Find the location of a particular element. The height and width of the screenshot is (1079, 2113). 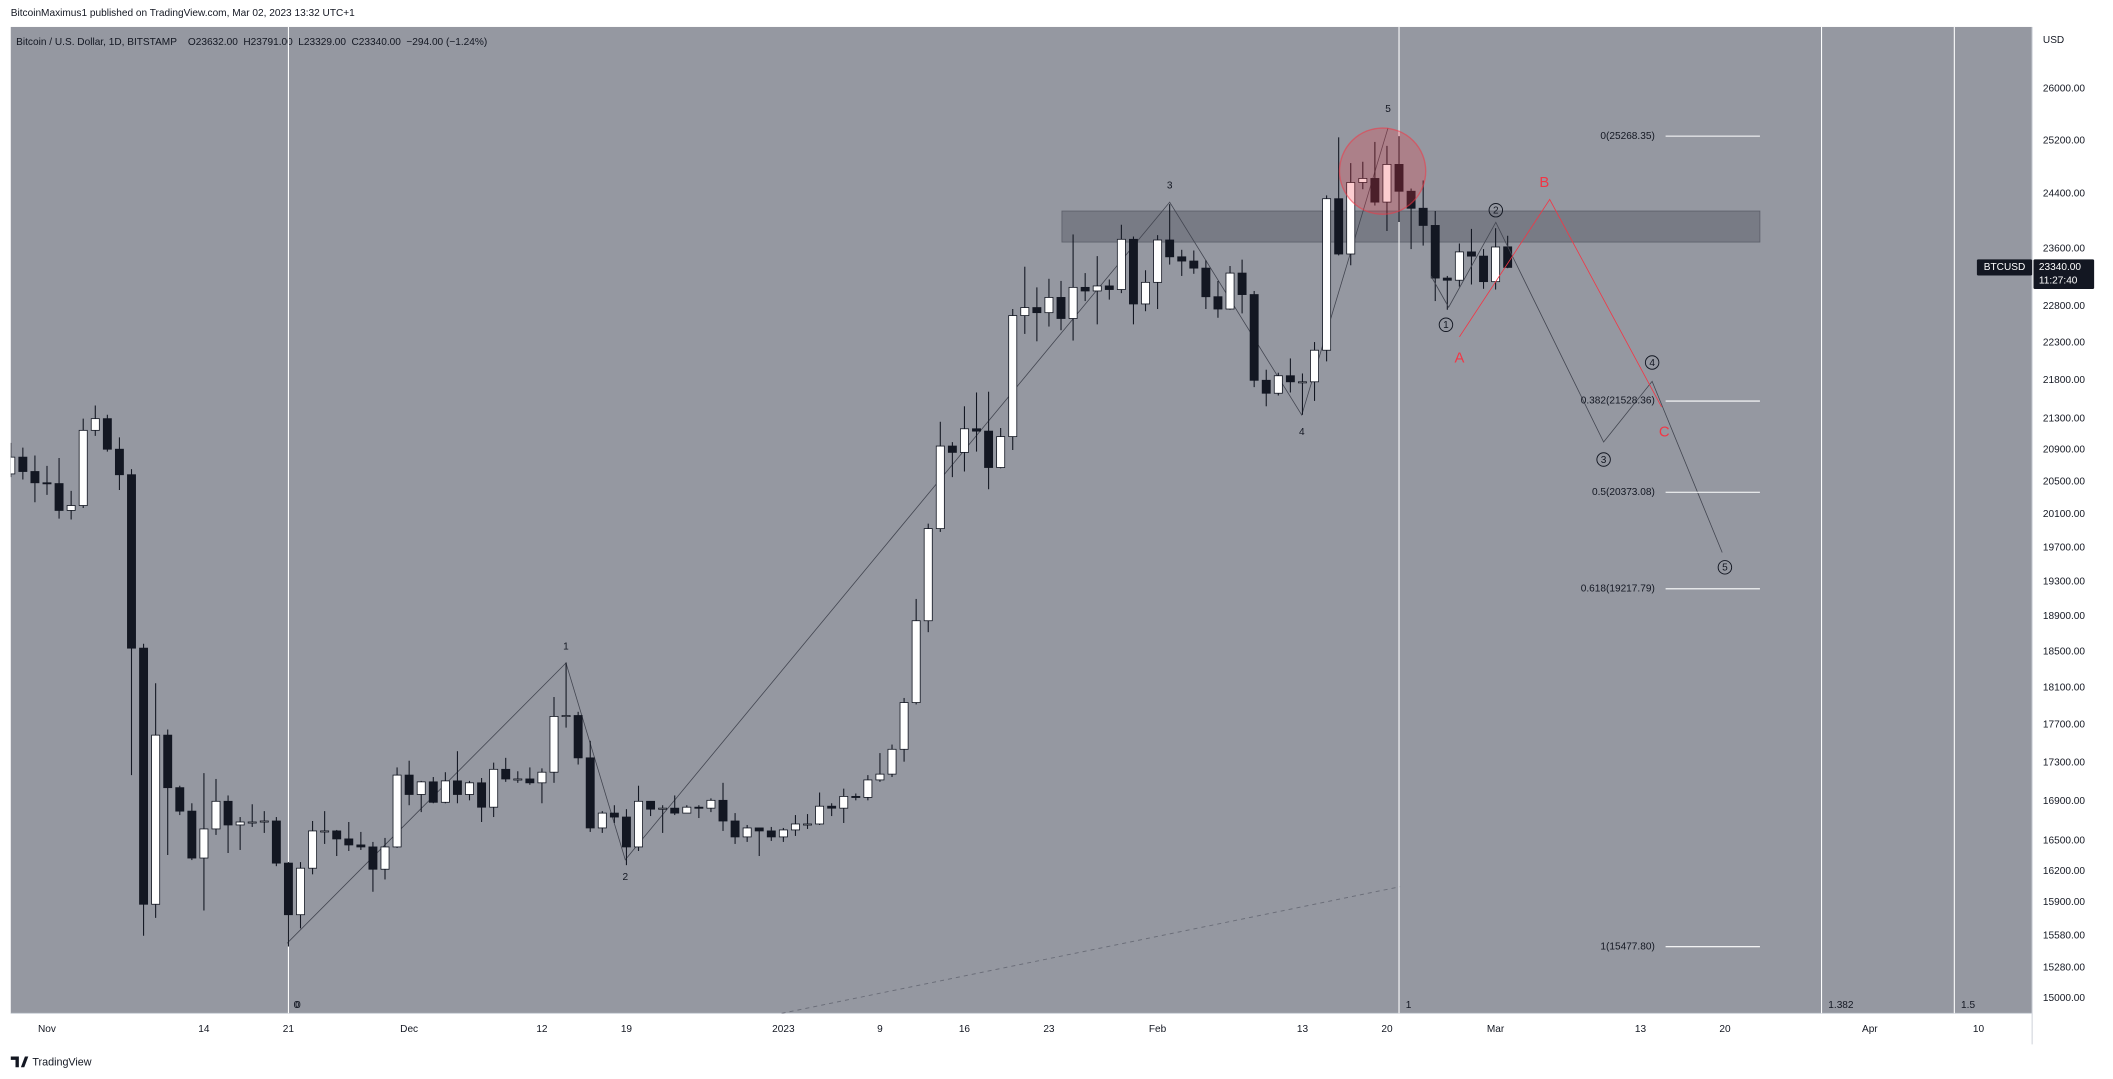

y-tick-label: 22300.00 is located at coordinates (2064, 342).